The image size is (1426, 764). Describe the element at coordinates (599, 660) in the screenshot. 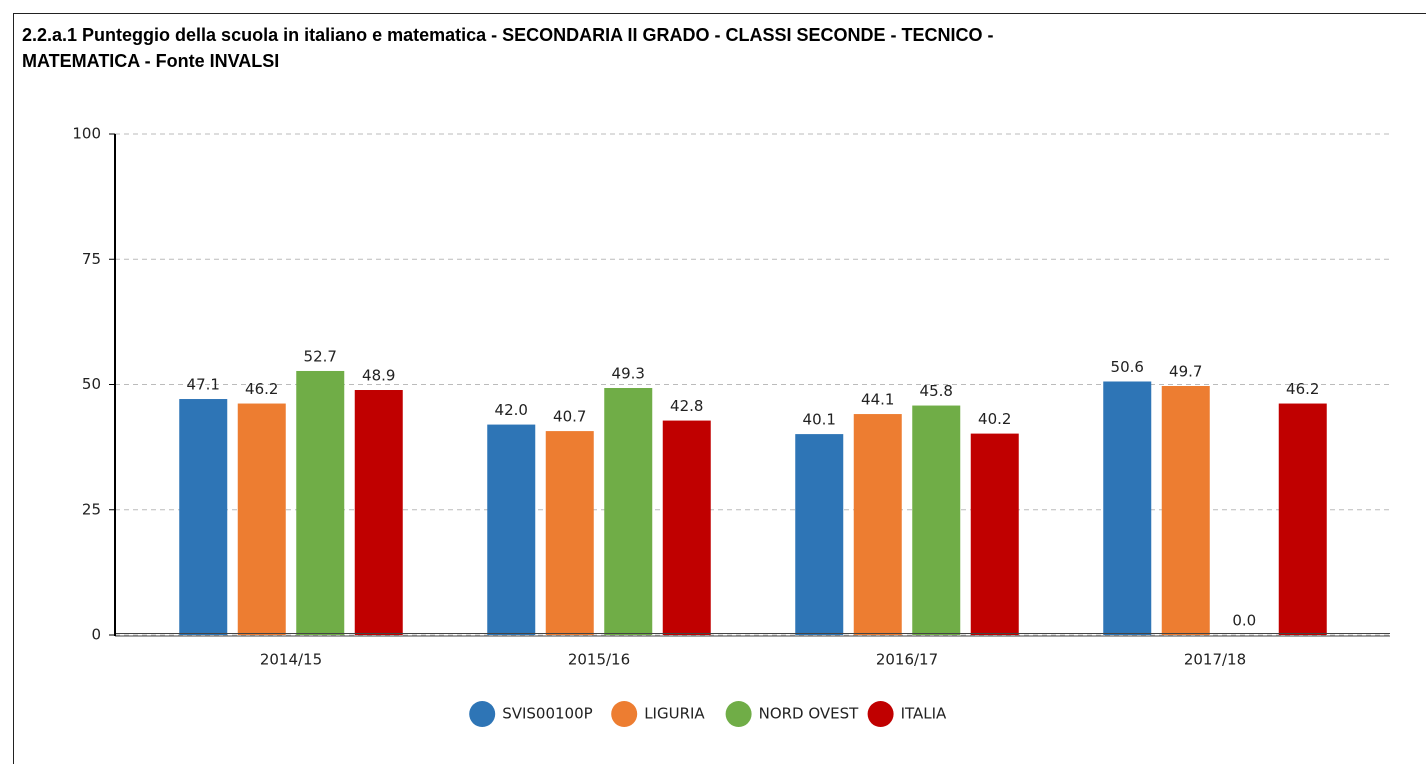

I see `x-tick-label: 2015/16` at that location.